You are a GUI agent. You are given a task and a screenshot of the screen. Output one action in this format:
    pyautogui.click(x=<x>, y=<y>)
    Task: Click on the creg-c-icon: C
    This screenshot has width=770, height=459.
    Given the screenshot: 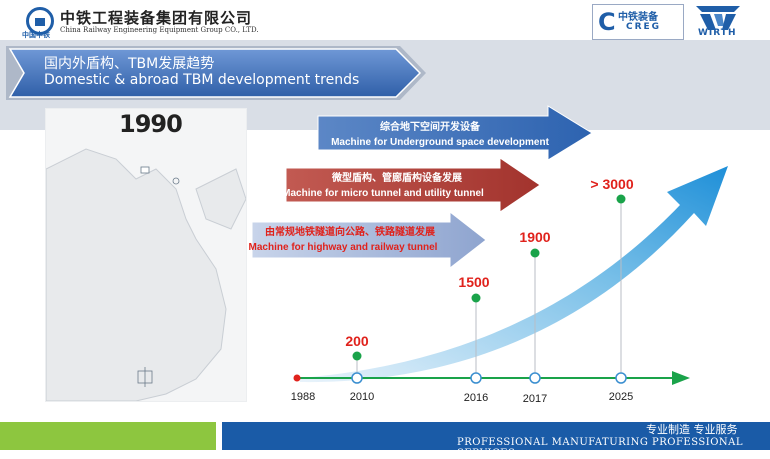 What is the action you would take?
    pyautogui.click(x=607, y=22)
    